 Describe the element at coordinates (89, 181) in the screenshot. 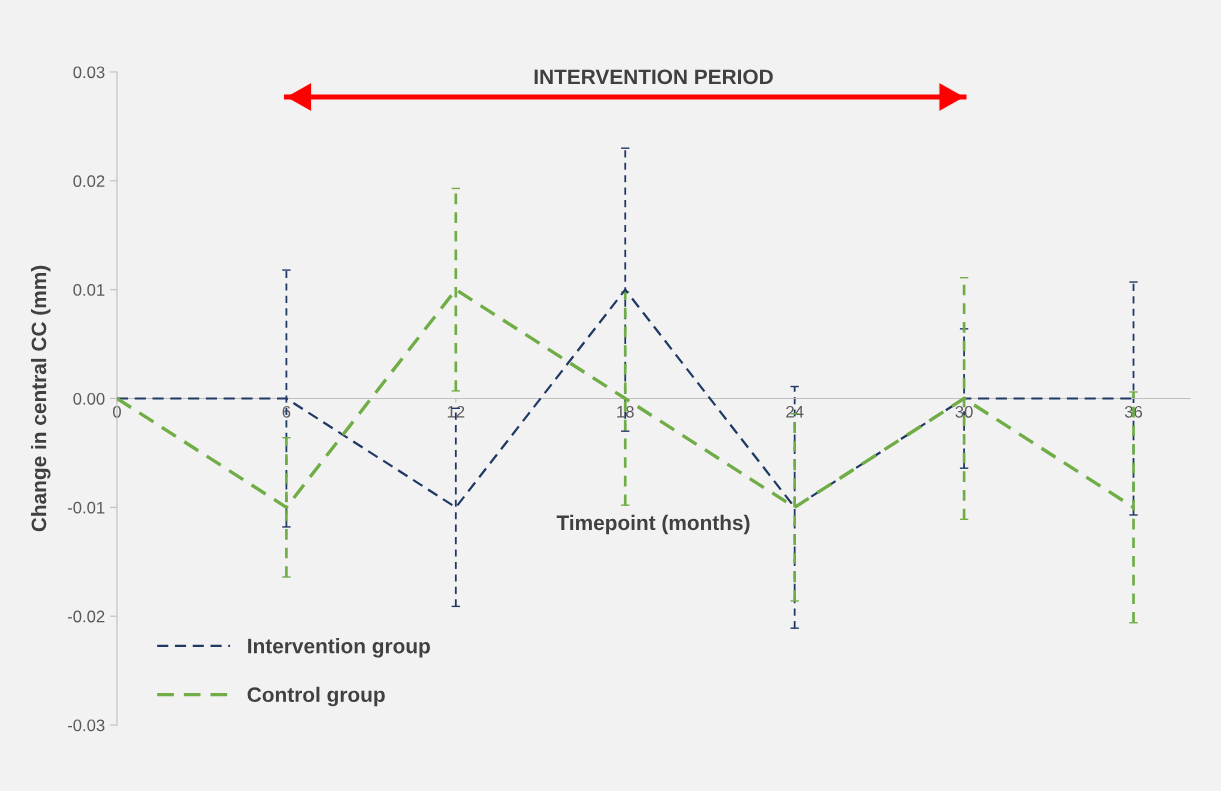

I see `y-tick-label: 0.02` at that location.